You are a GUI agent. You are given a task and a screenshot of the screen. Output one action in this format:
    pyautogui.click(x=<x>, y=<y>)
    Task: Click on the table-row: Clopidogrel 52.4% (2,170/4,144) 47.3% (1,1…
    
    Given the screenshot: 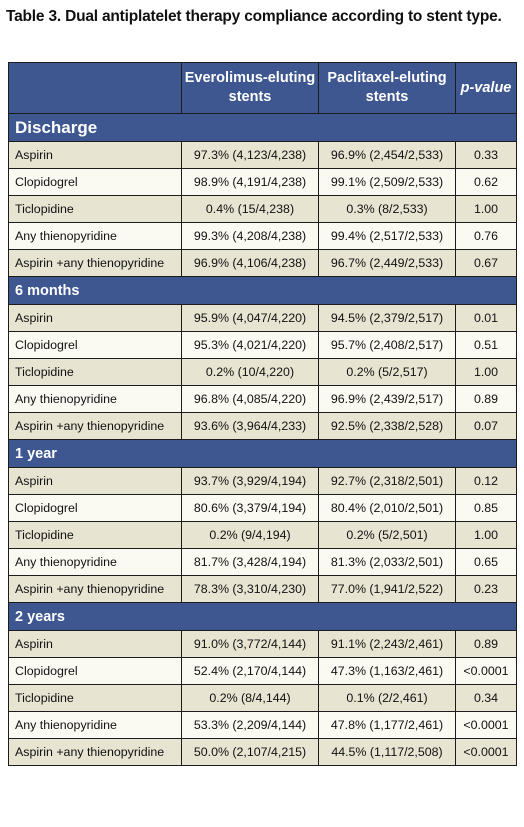 What is the action you would take?
    pyautogui.click(x=262, y=671)
    